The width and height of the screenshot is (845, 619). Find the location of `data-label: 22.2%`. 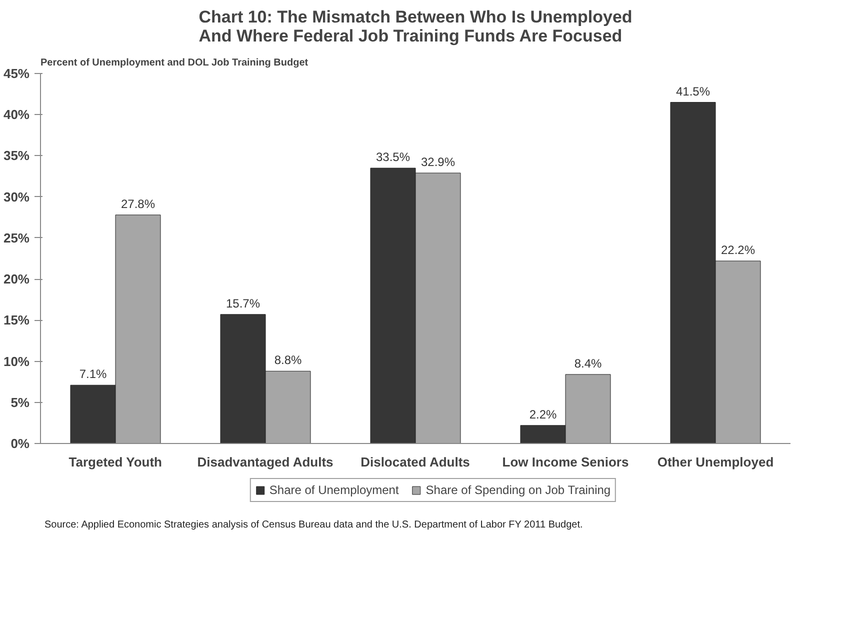

data-label: 22.2% is located at coordinates (738, 249).